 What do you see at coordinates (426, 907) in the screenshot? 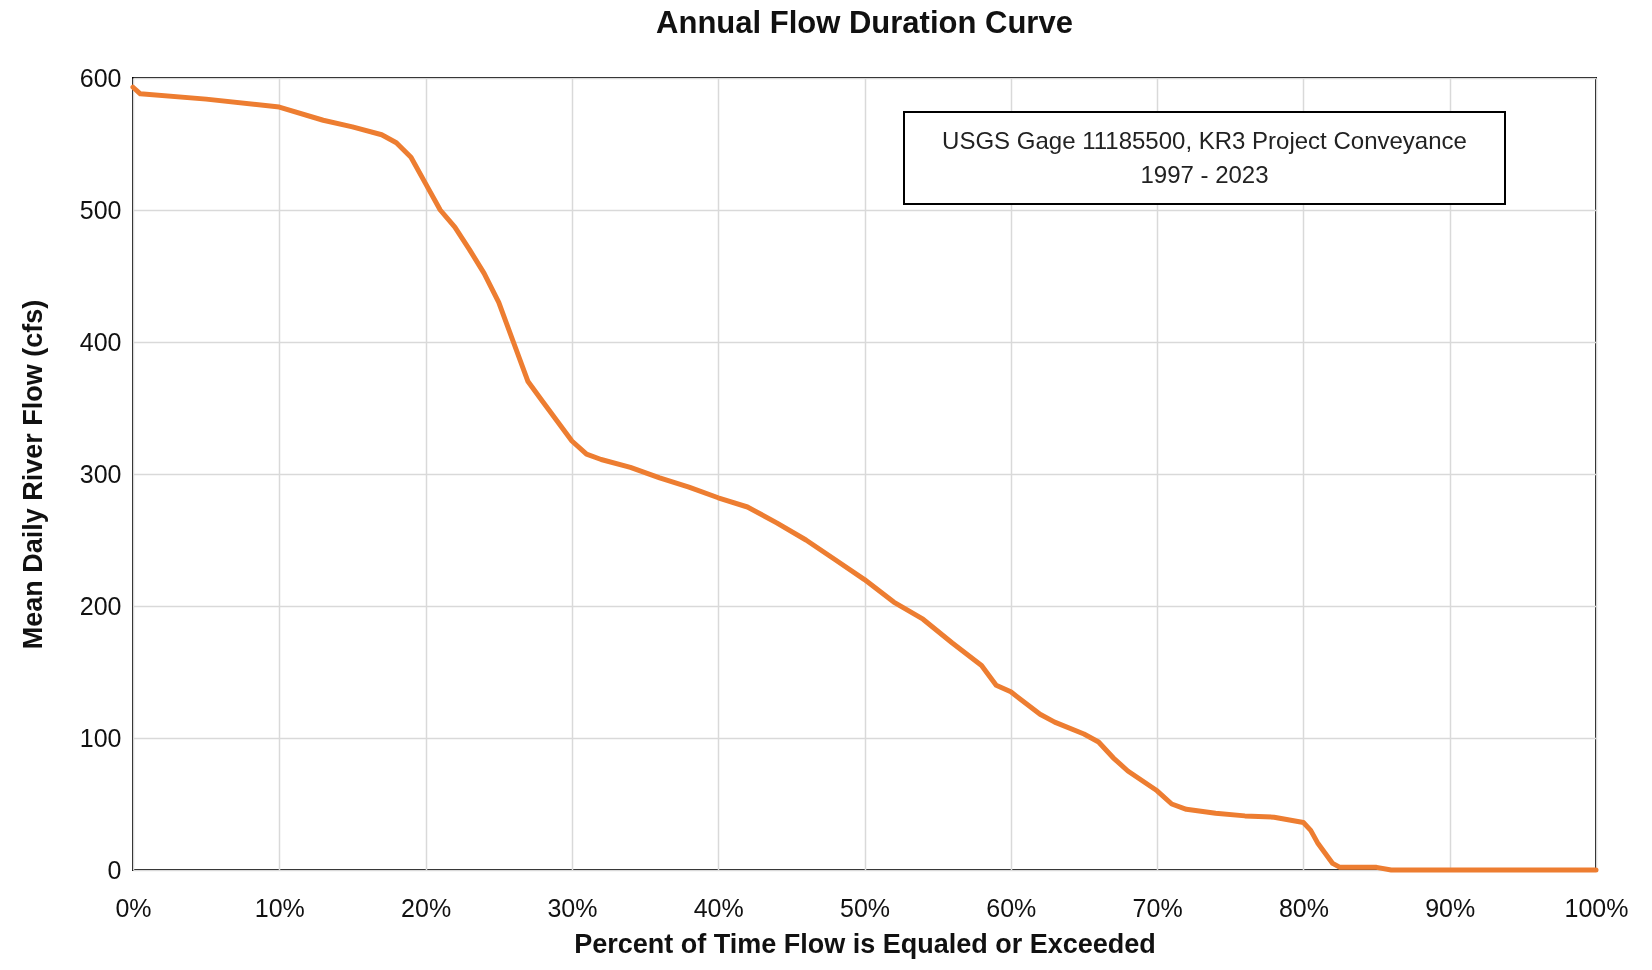
I see `x-tick-label: 20%` at bounding box center [426, 907].